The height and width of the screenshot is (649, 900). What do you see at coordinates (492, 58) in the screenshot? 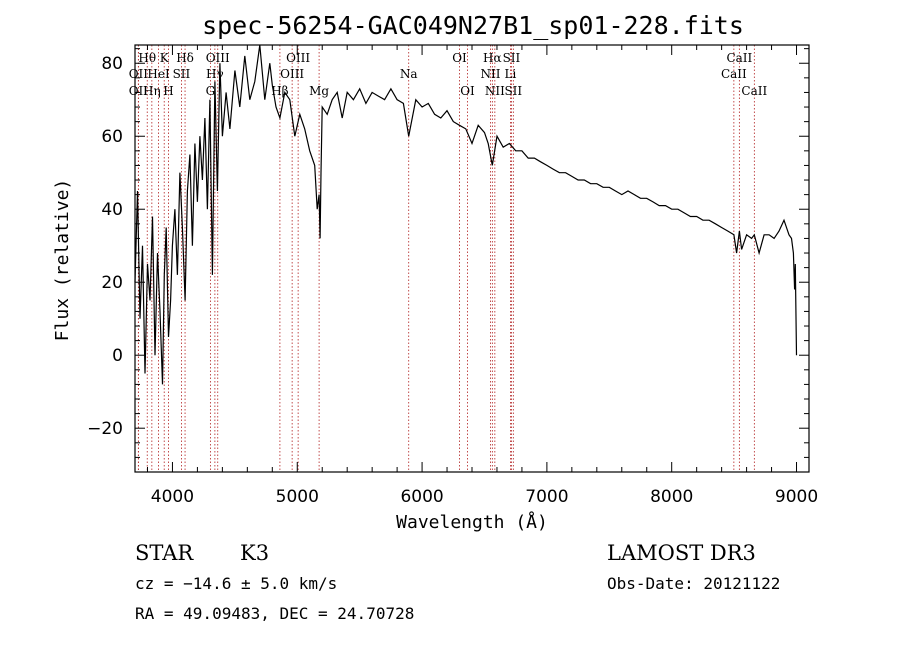
I see `line-label: Hα` at bounding box center [492, 58].